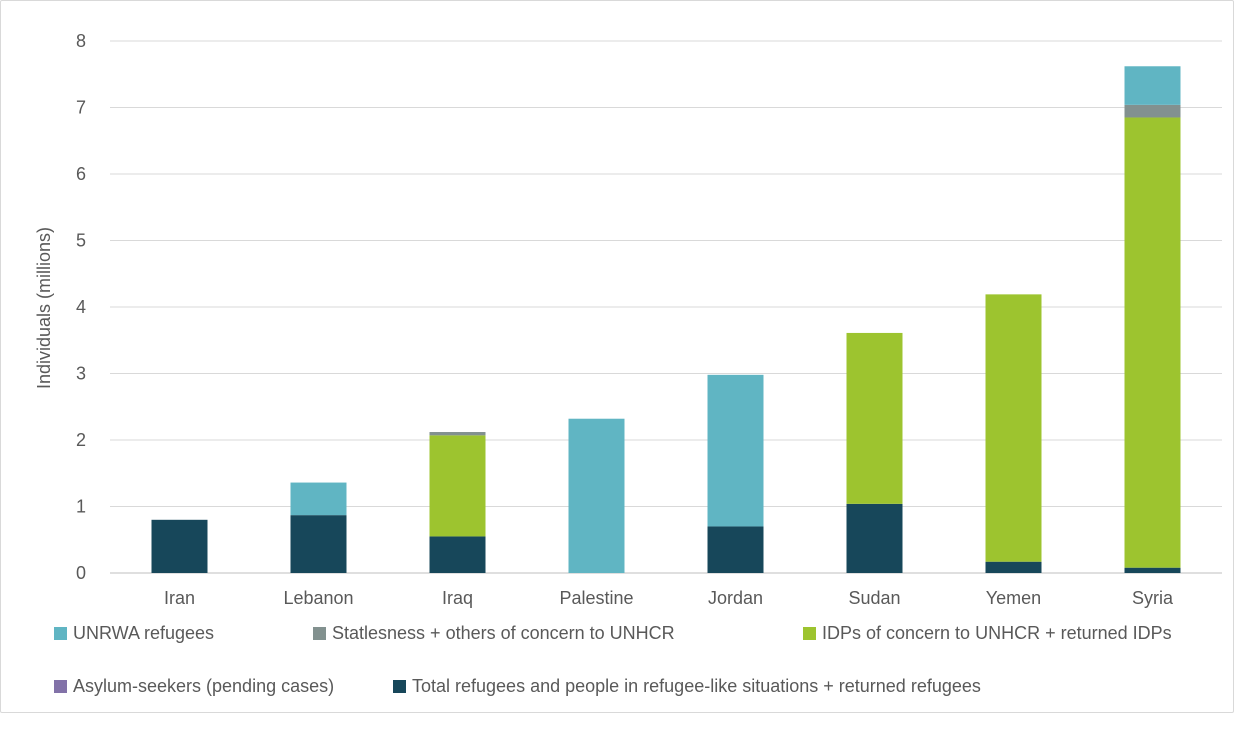  What do you see at coordinates (144, 633) in the screenshot?
I see `legend-label: UNRWA refugees` at bounding box center [144, 633].